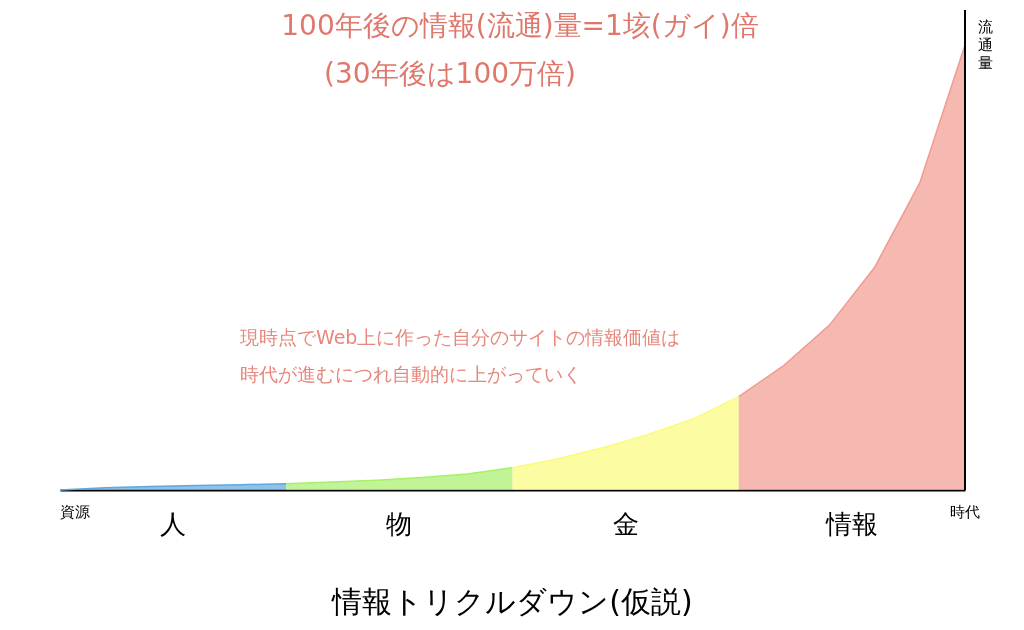 The image size is (1024, 630). Describe the element at coordinates (985, 45) in the screenshot. I see `y-axis-title: 流通量` at that location.